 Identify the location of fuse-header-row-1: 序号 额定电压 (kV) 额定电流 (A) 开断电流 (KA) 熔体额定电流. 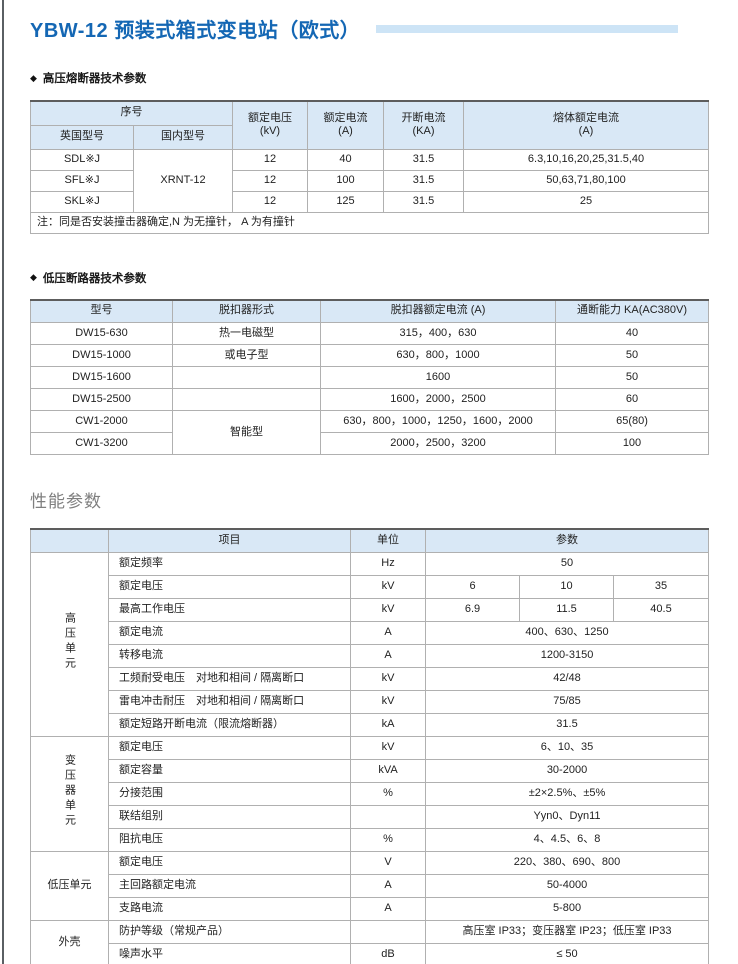
(369, 125).